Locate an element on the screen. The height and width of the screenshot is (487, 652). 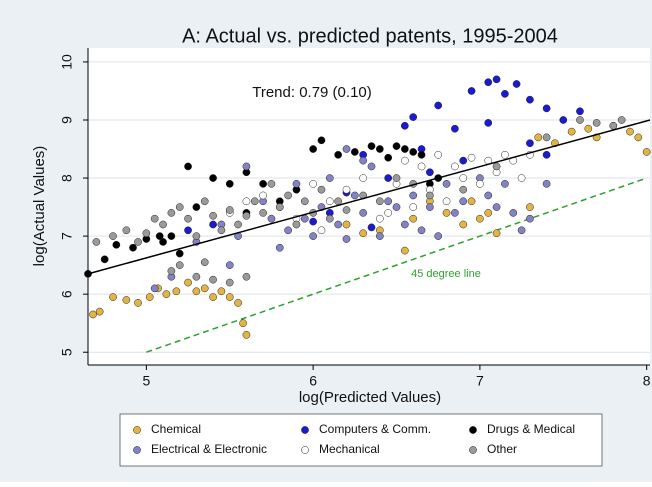
y-tick-label: 8 is located at coordinates (67, 178).